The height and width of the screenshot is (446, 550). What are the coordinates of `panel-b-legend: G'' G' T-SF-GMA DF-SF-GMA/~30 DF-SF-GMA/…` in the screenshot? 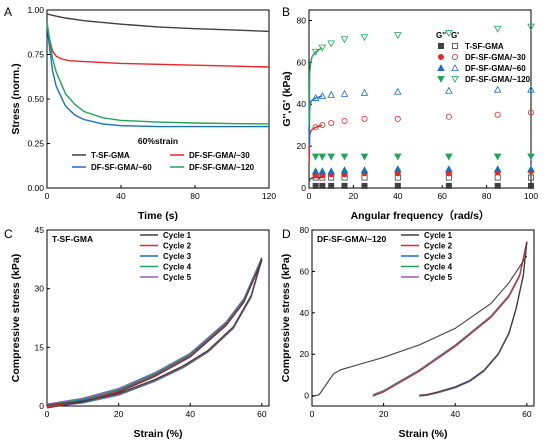 It's located at (483, 57).